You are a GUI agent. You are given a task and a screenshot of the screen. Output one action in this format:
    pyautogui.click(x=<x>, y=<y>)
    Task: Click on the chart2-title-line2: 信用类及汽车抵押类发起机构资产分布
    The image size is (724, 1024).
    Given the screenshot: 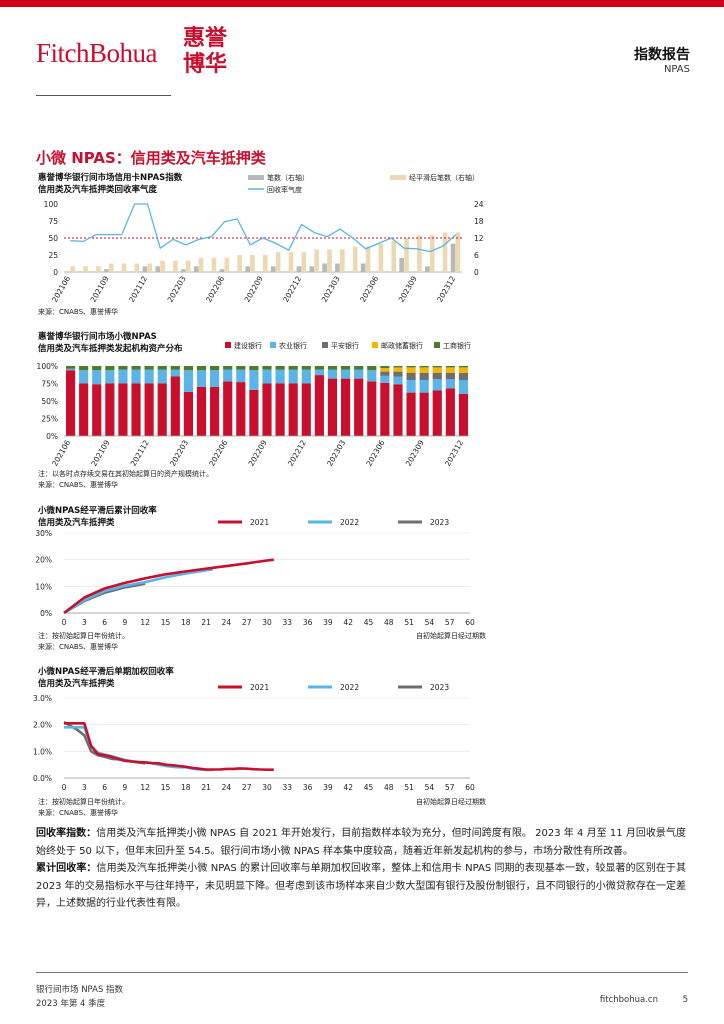 What is the action you would take?
    pyautogui.click(x=110, y=349)
    